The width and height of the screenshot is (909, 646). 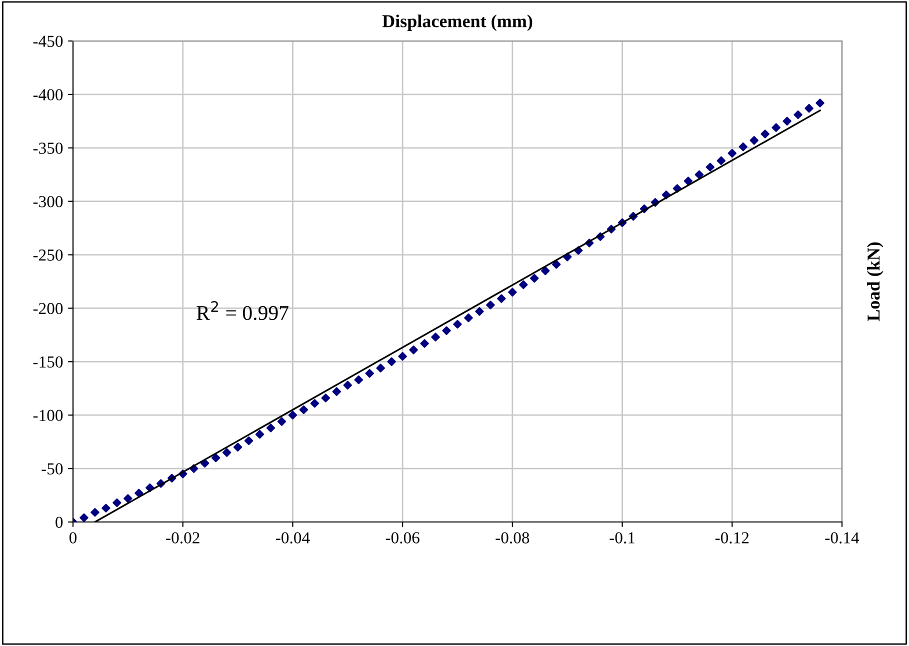 I want to click on x-tick-label: -0.14, so click(x=842, y=538).